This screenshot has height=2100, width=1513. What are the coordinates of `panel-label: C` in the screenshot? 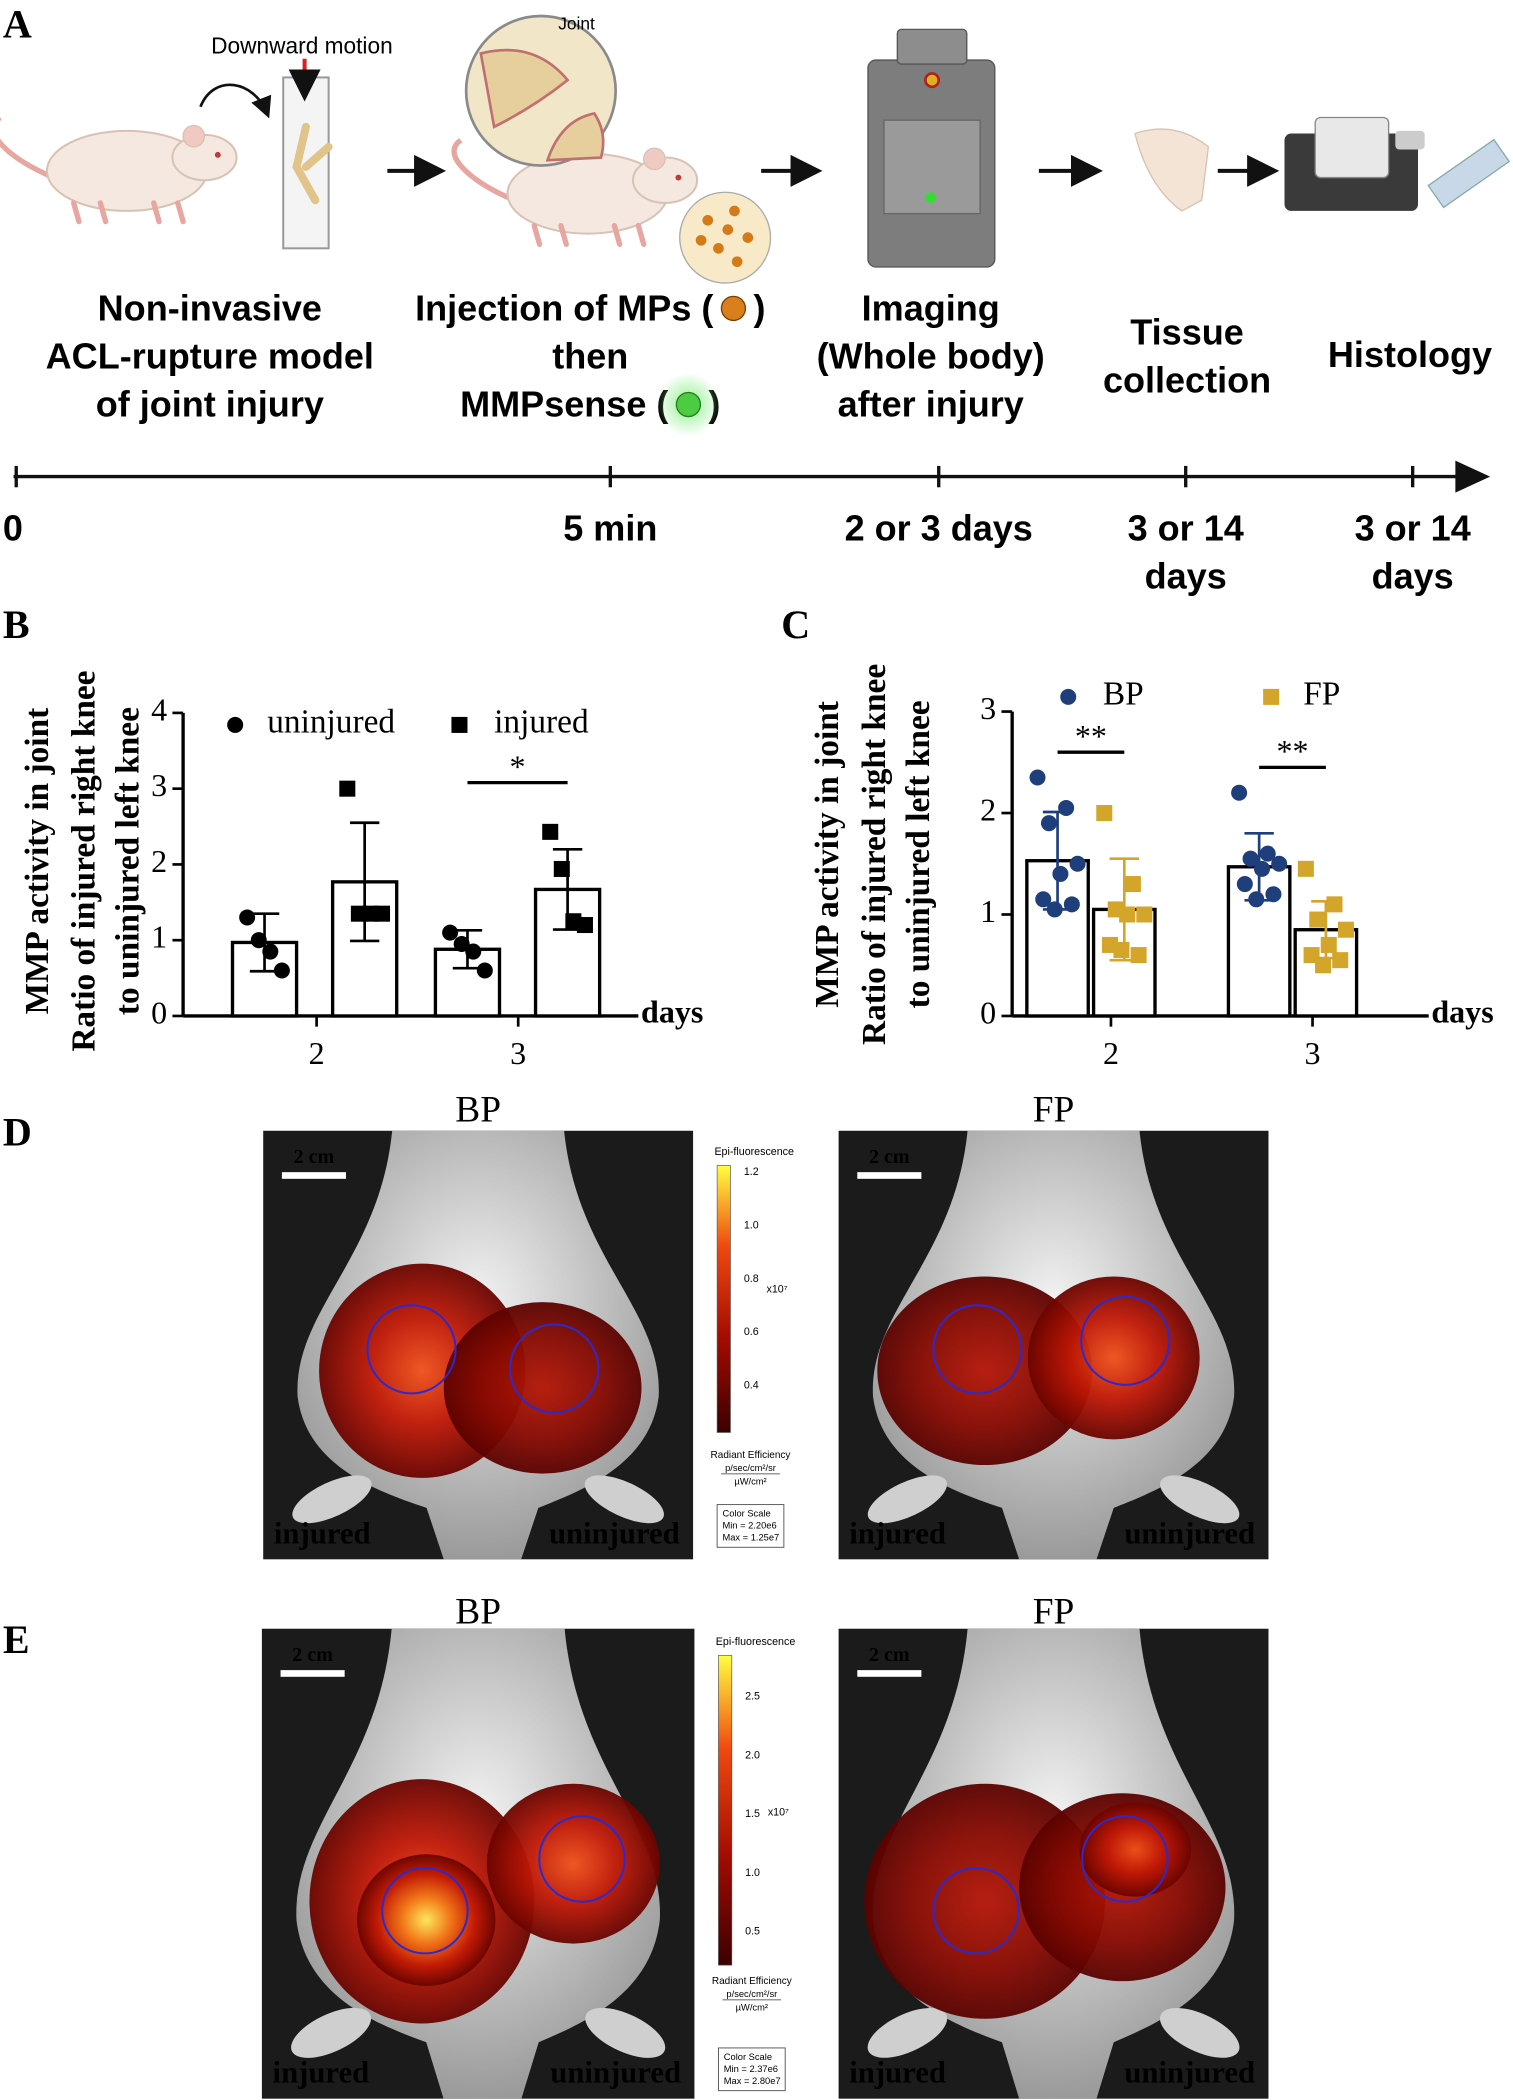 It's located at (795, 624).